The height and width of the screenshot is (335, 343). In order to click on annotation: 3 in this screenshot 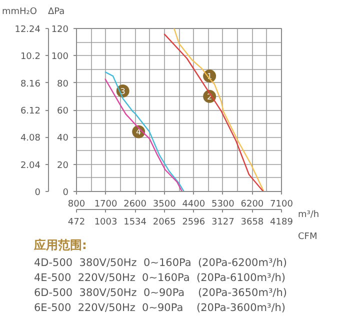, I will do `click(123, 91)`.